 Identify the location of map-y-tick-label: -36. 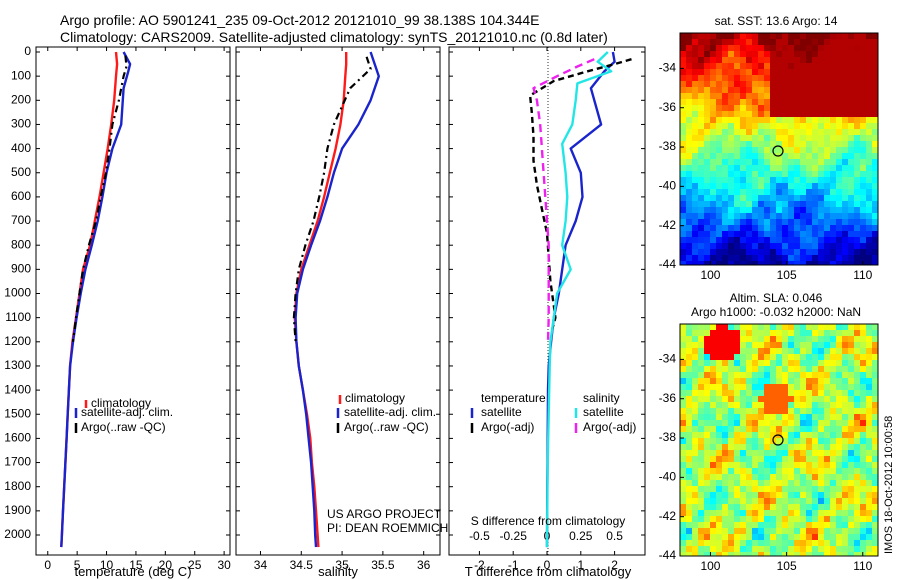
(668, 107).